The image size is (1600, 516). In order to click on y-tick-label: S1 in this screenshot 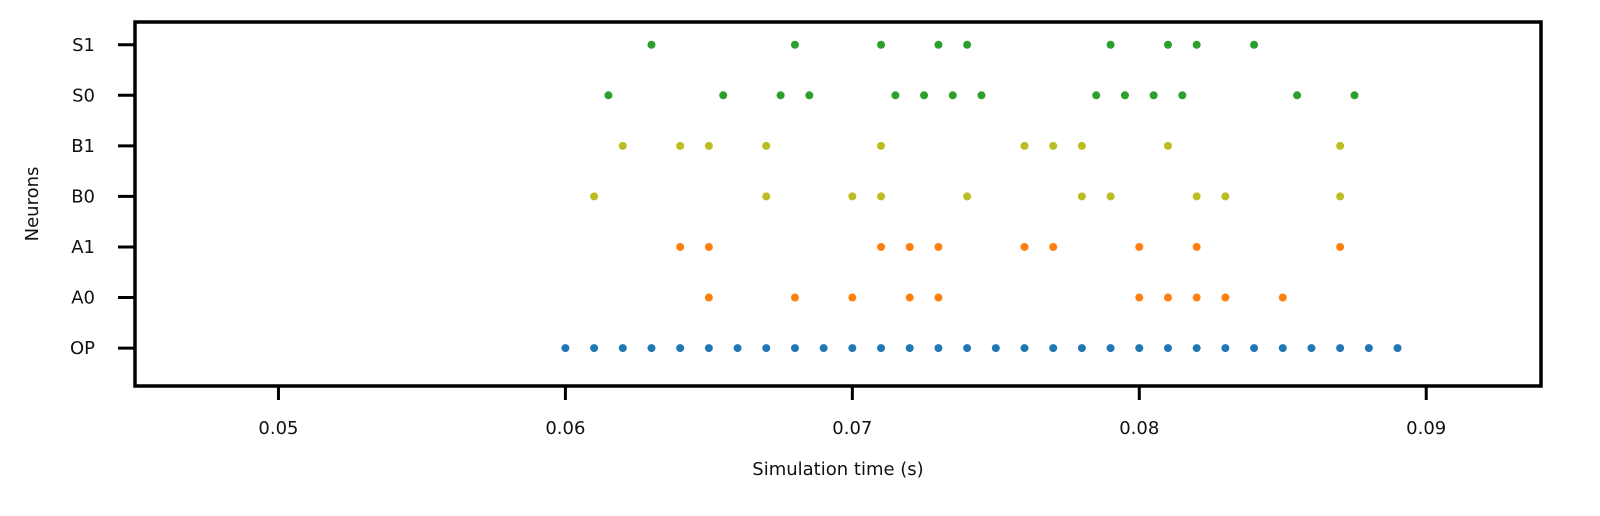, I will do `click(83, 45)`.